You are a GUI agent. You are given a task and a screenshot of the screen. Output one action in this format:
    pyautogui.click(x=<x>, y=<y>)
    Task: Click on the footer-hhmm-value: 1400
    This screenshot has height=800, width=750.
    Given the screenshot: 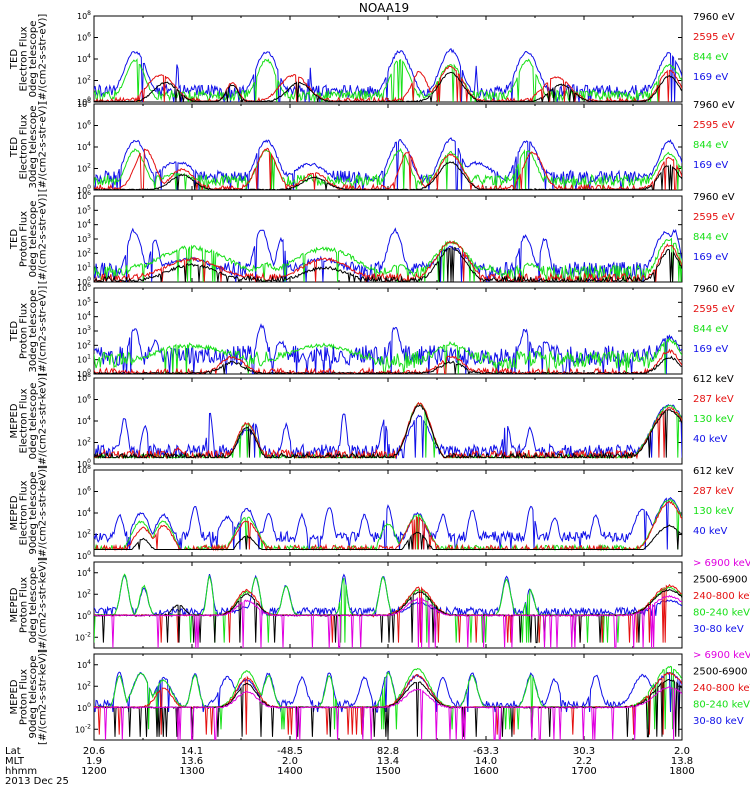 What is the action you would take?
    pyautogui.click(x=289, y=771)
    